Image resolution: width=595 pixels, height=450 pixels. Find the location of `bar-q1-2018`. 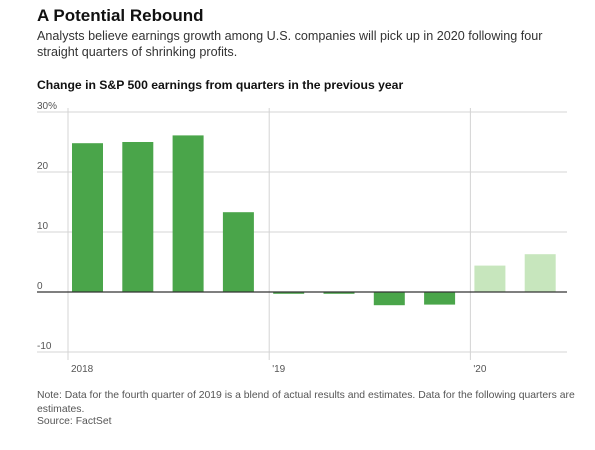

bar-q1-2018 is located at coordinates (87, 217).